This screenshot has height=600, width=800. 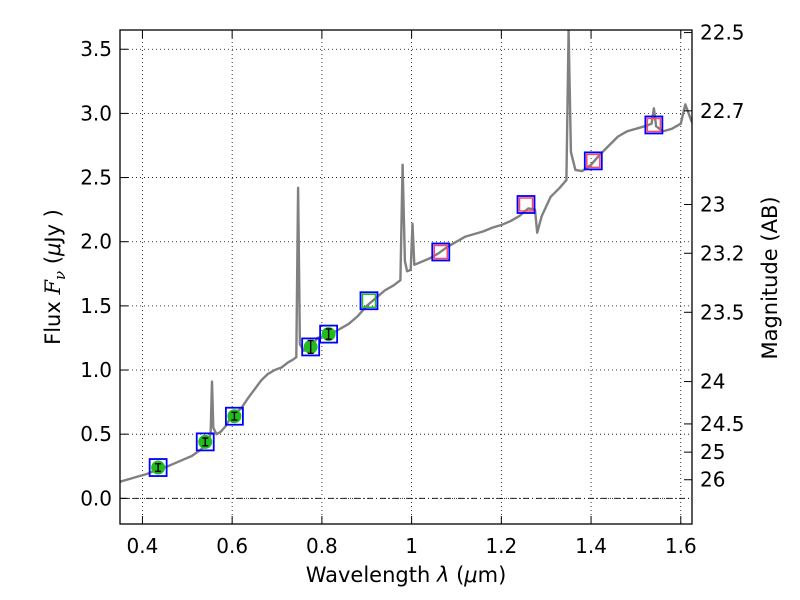 What do you see at coordinates (722, 312) in the screenshot?
I see `y2-tick-label: 23.5` at bounding box center [722, 312].